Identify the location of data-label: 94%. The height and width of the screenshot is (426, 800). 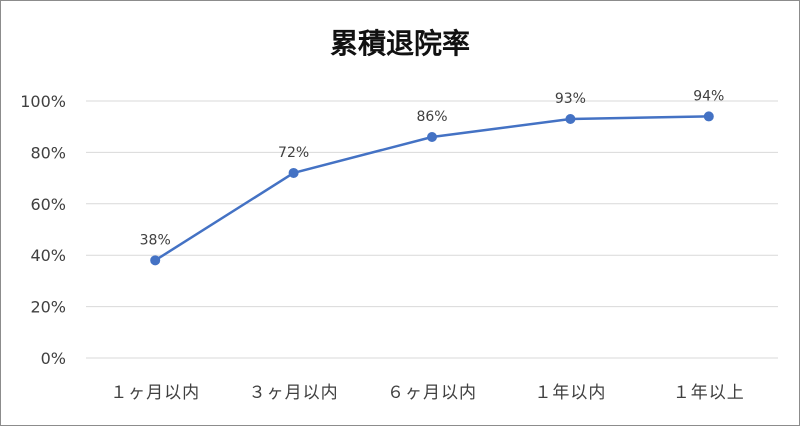
(708, 96).